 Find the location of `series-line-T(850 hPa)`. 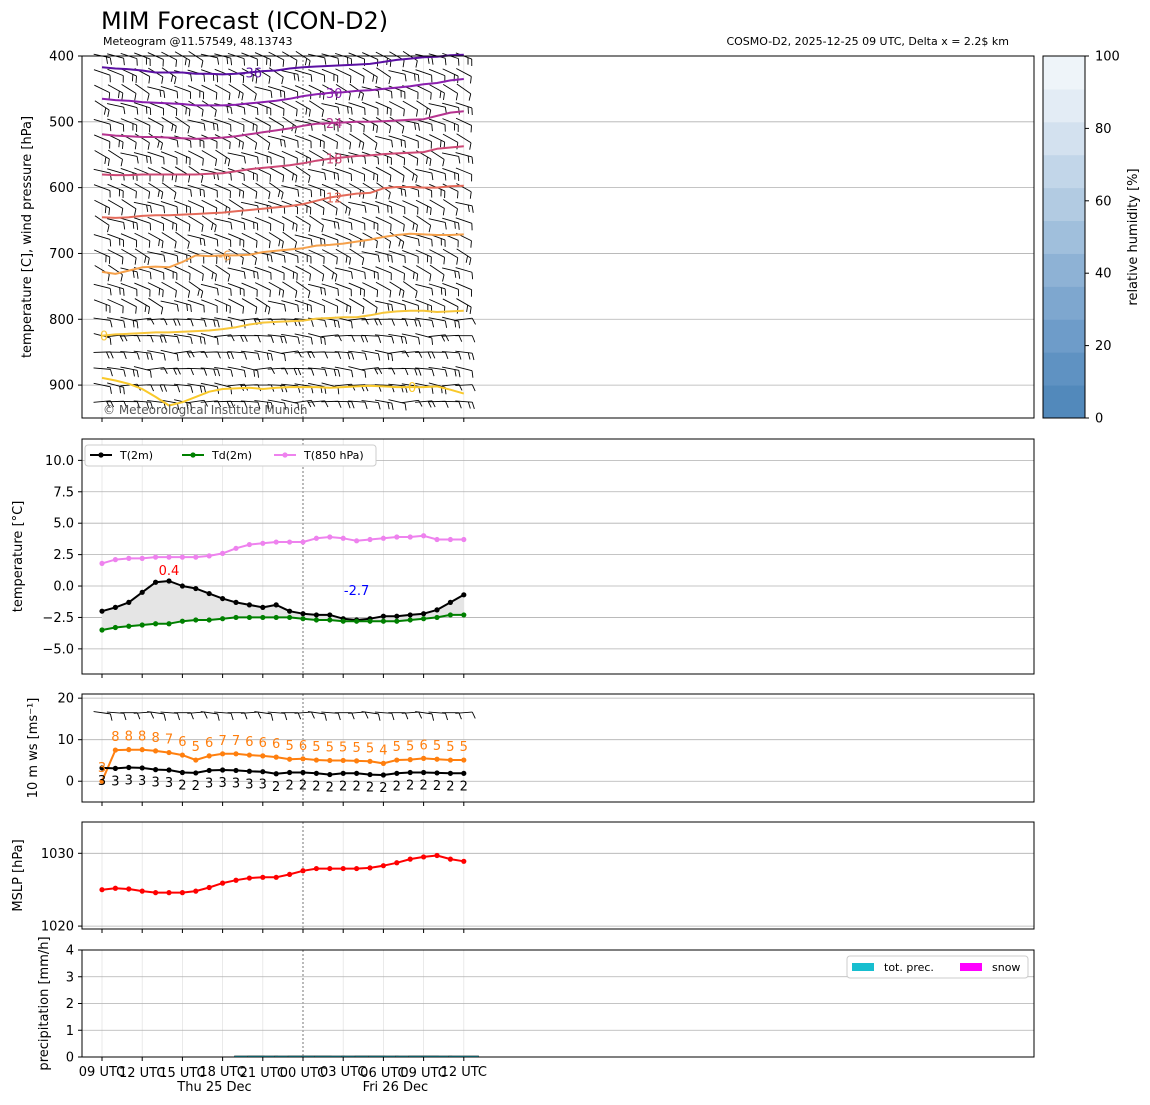

series-line-T(850 hPa) is located at coordinates (282, 549).